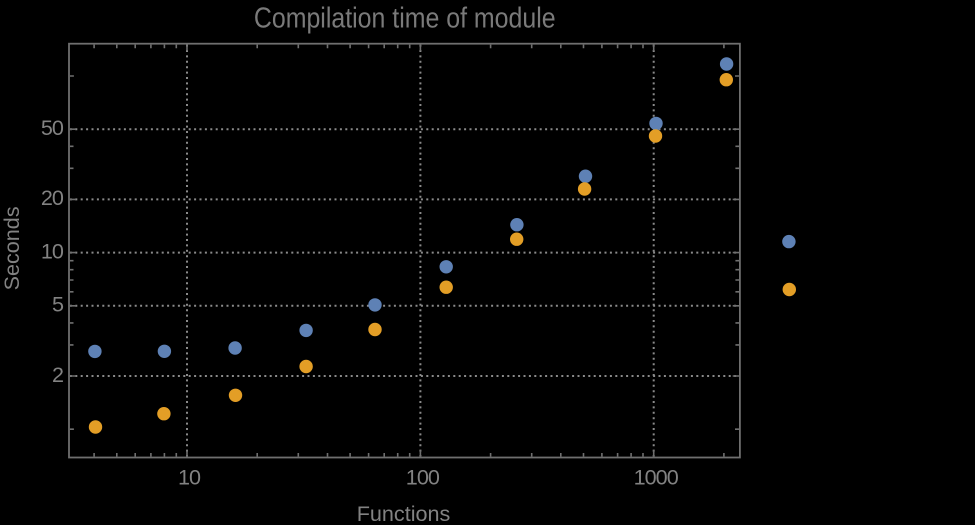  Describe the element at coordinates (52, 127) in the screenshot. I see `svg-text: 50` at that location.